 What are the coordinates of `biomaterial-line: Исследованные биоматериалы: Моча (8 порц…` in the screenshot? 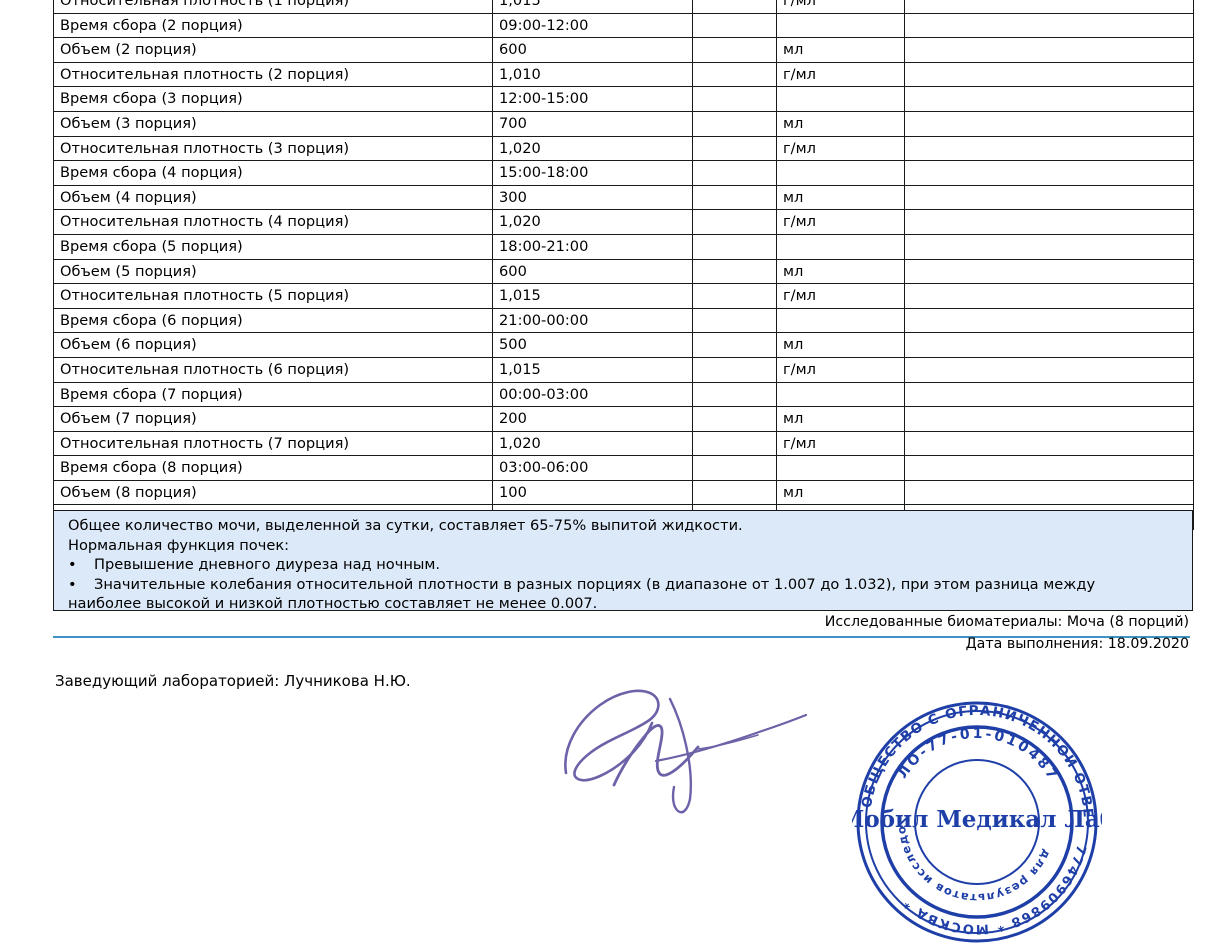 It's located at (1006, 622).